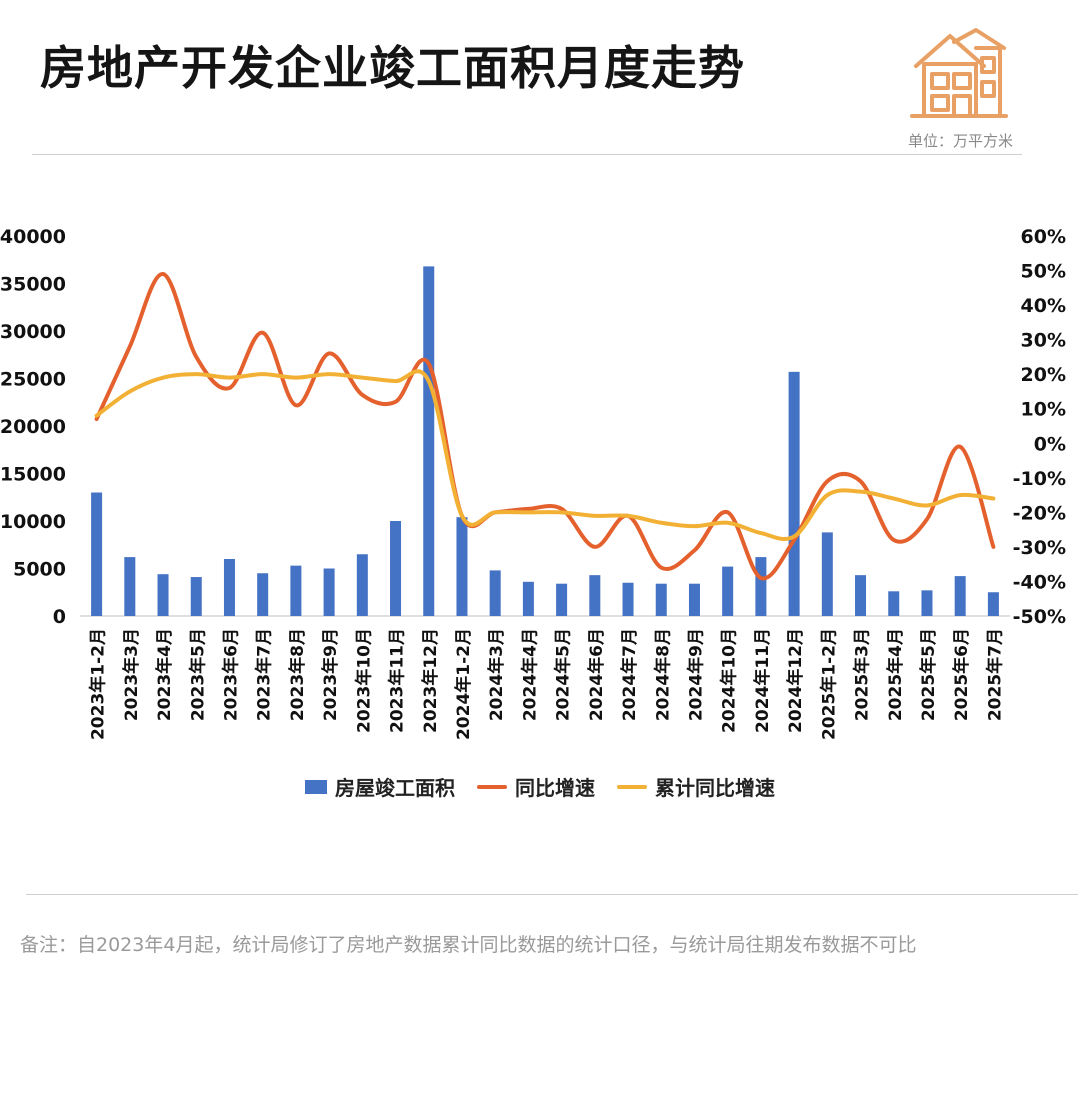 Image resolution: width=1080 pixels, height=1114 pixels. What do you see at coordinates (297, 674) in the screenshot?
I see `x-tick-label: 2023年8月` at bounding box center [297, 674].